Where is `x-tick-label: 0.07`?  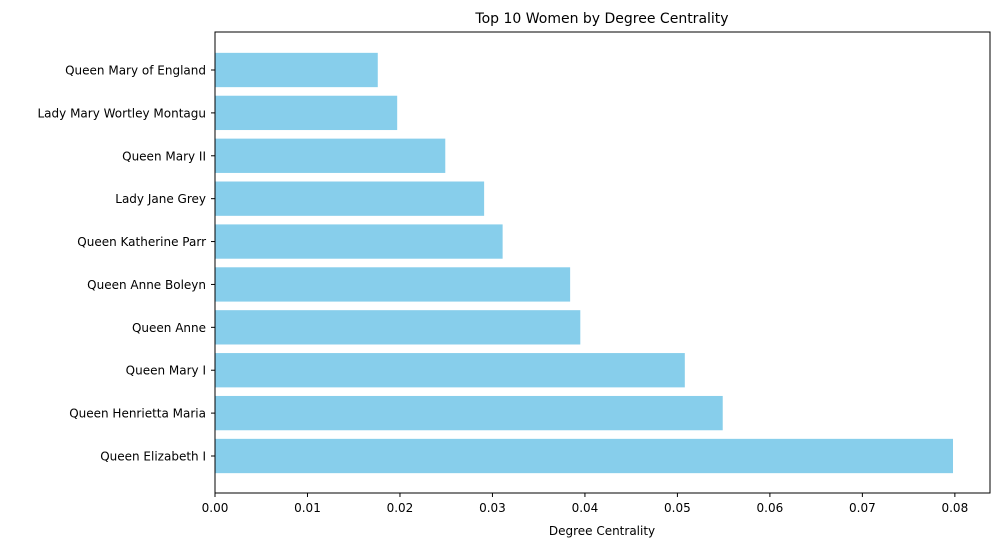
x-tick-label: 0.07 is located at coordinates (862, 508).